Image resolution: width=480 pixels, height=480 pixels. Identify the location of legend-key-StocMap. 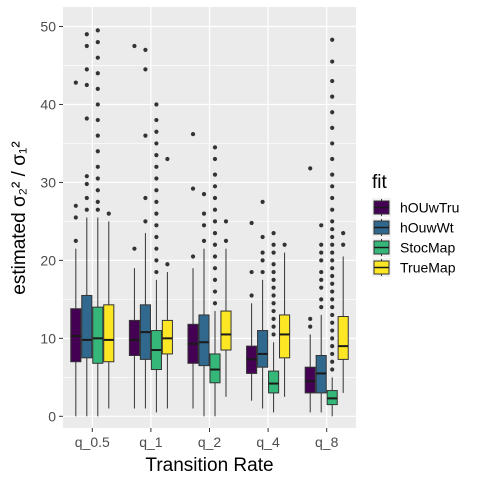
(381, 247).